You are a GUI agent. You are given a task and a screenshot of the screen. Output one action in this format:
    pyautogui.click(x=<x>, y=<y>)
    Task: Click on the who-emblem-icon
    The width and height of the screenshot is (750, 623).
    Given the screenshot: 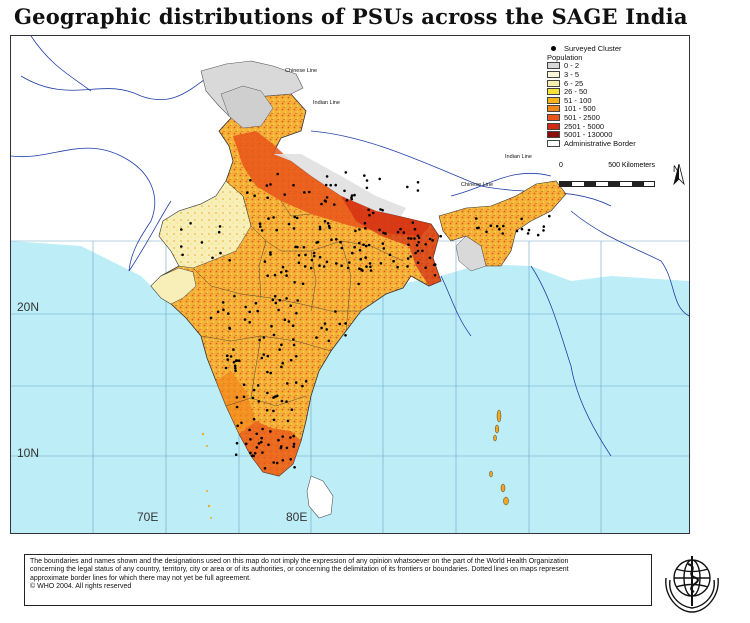 What is the action you would take?
    pyautogui.click(x=692, y=584)
    